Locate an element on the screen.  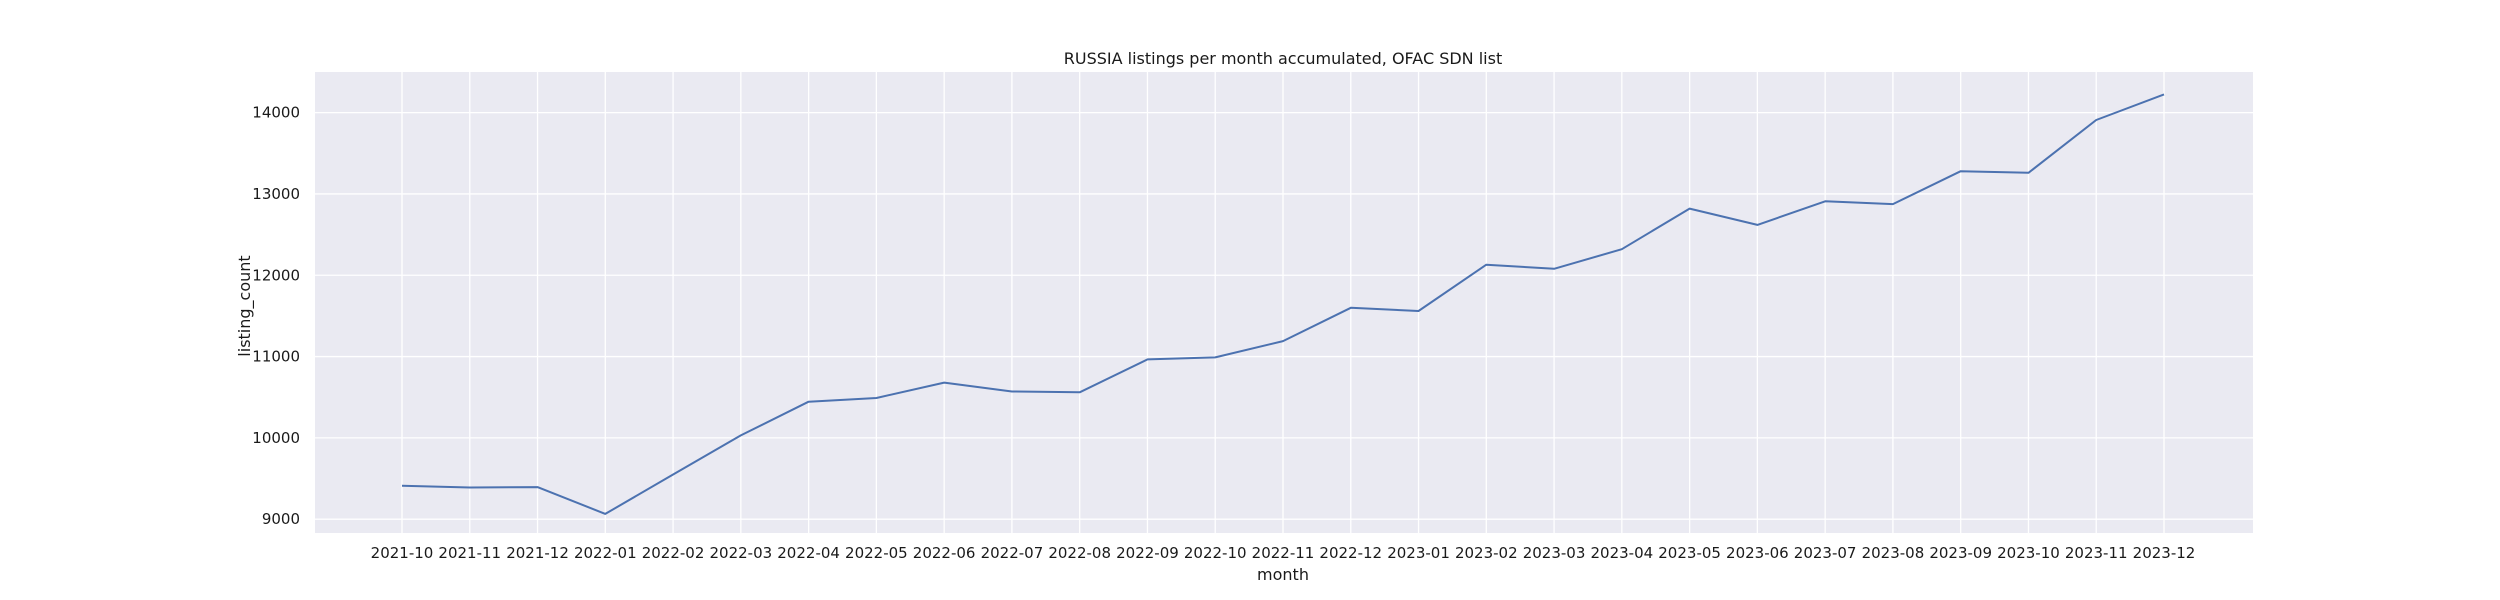
y-tick-label: 12000 is located at coordinates (276, 275).